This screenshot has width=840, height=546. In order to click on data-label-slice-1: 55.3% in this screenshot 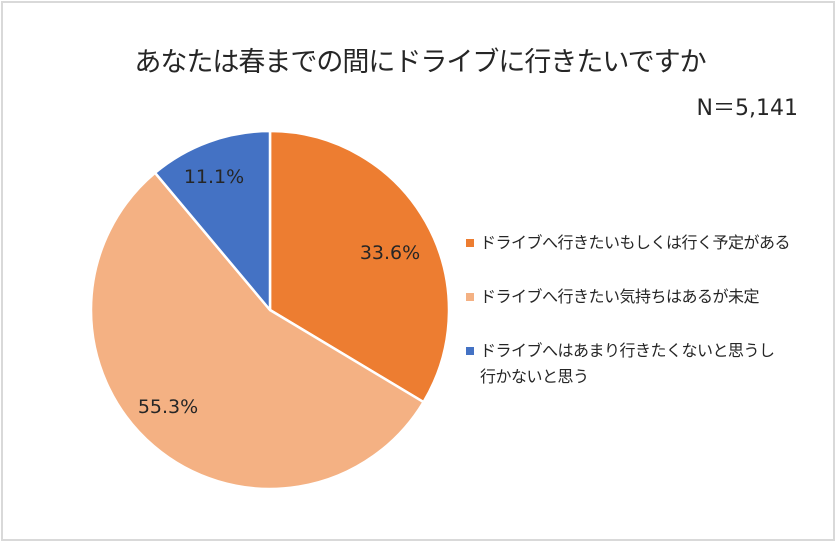, I will do `click(168, 407)`.